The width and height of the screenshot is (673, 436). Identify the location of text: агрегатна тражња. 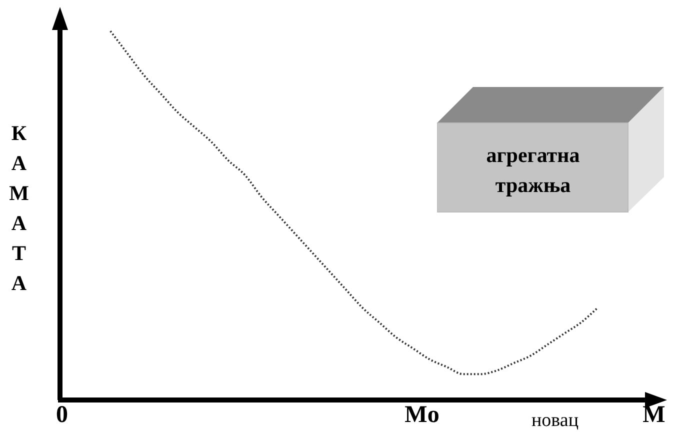
(533, 170).